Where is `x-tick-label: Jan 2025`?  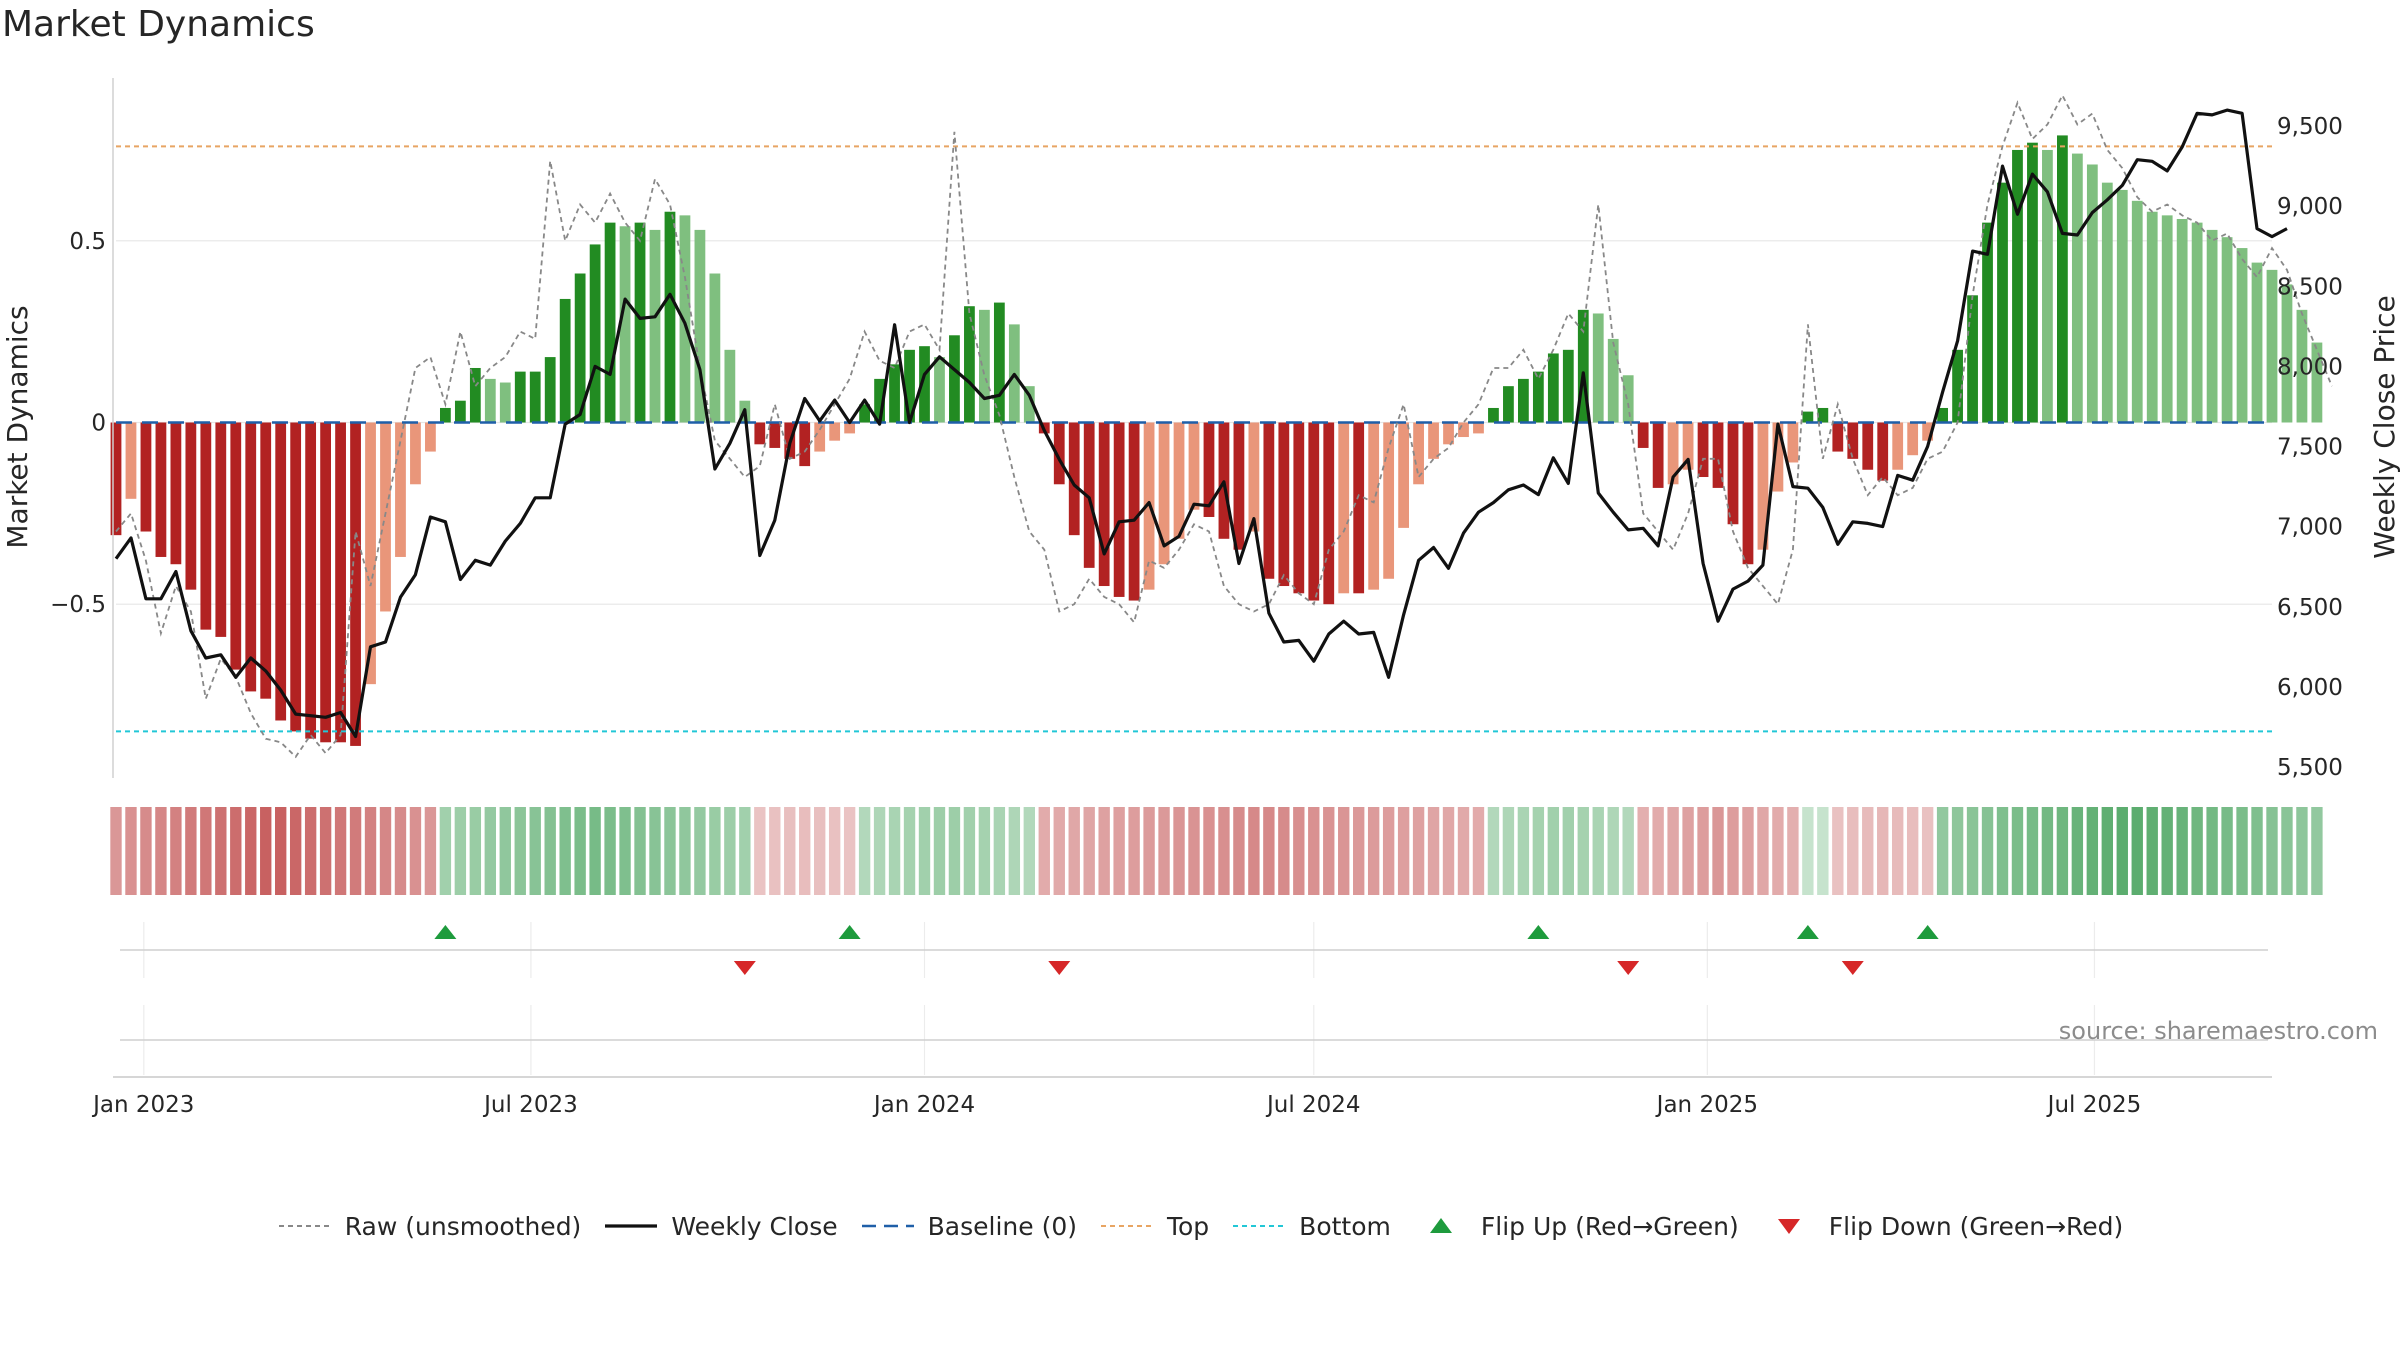 x-tick-label: Jan 2025 is located at coordinates (1706, 1105).